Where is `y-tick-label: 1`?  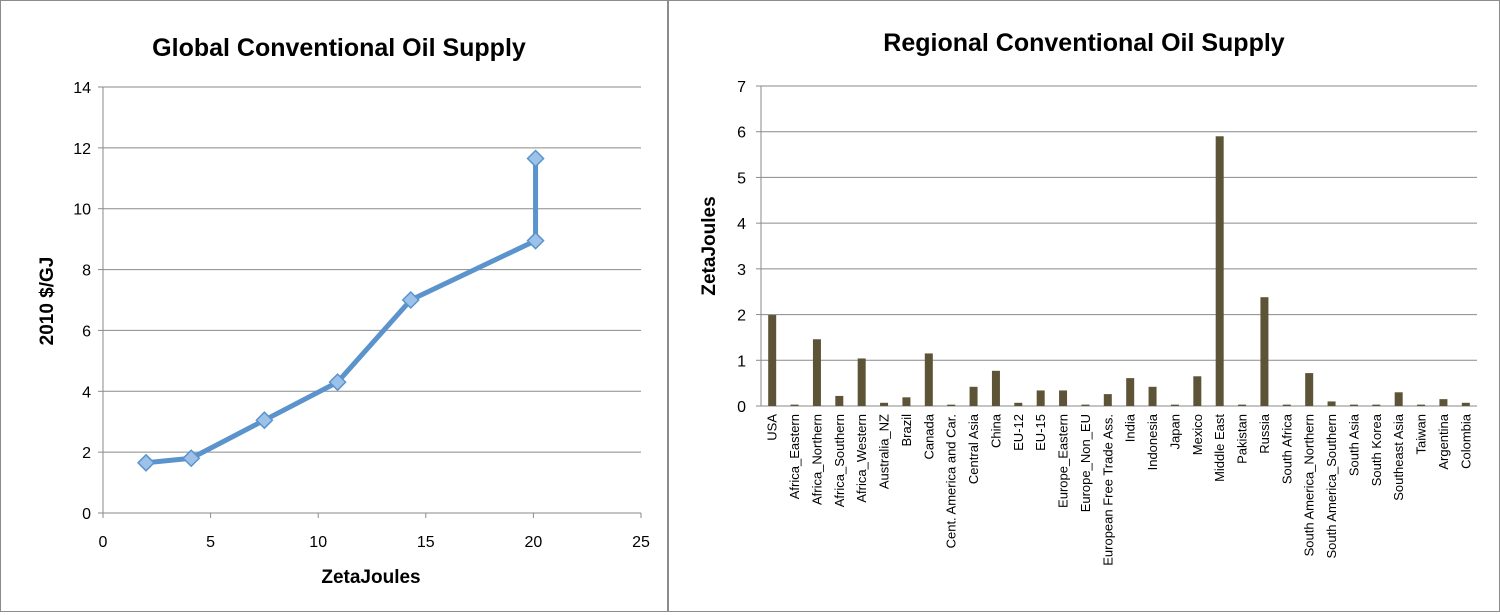 y-tick-label: 1 is located at coordinates (741, 361).